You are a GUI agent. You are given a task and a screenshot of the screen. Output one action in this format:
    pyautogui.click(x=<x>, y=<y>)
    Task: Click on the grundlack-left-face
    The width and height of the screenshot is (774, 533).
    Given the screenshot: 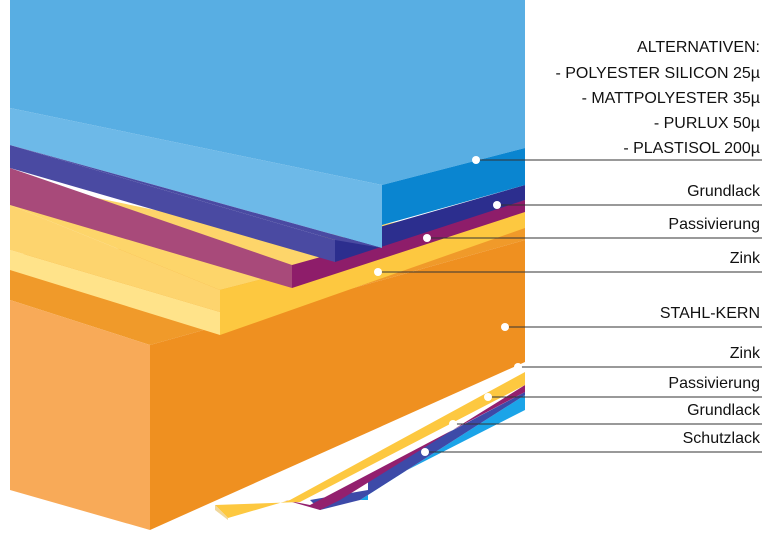 What is the action you would take?
    pyautogui.click(x=172, y=203)
    